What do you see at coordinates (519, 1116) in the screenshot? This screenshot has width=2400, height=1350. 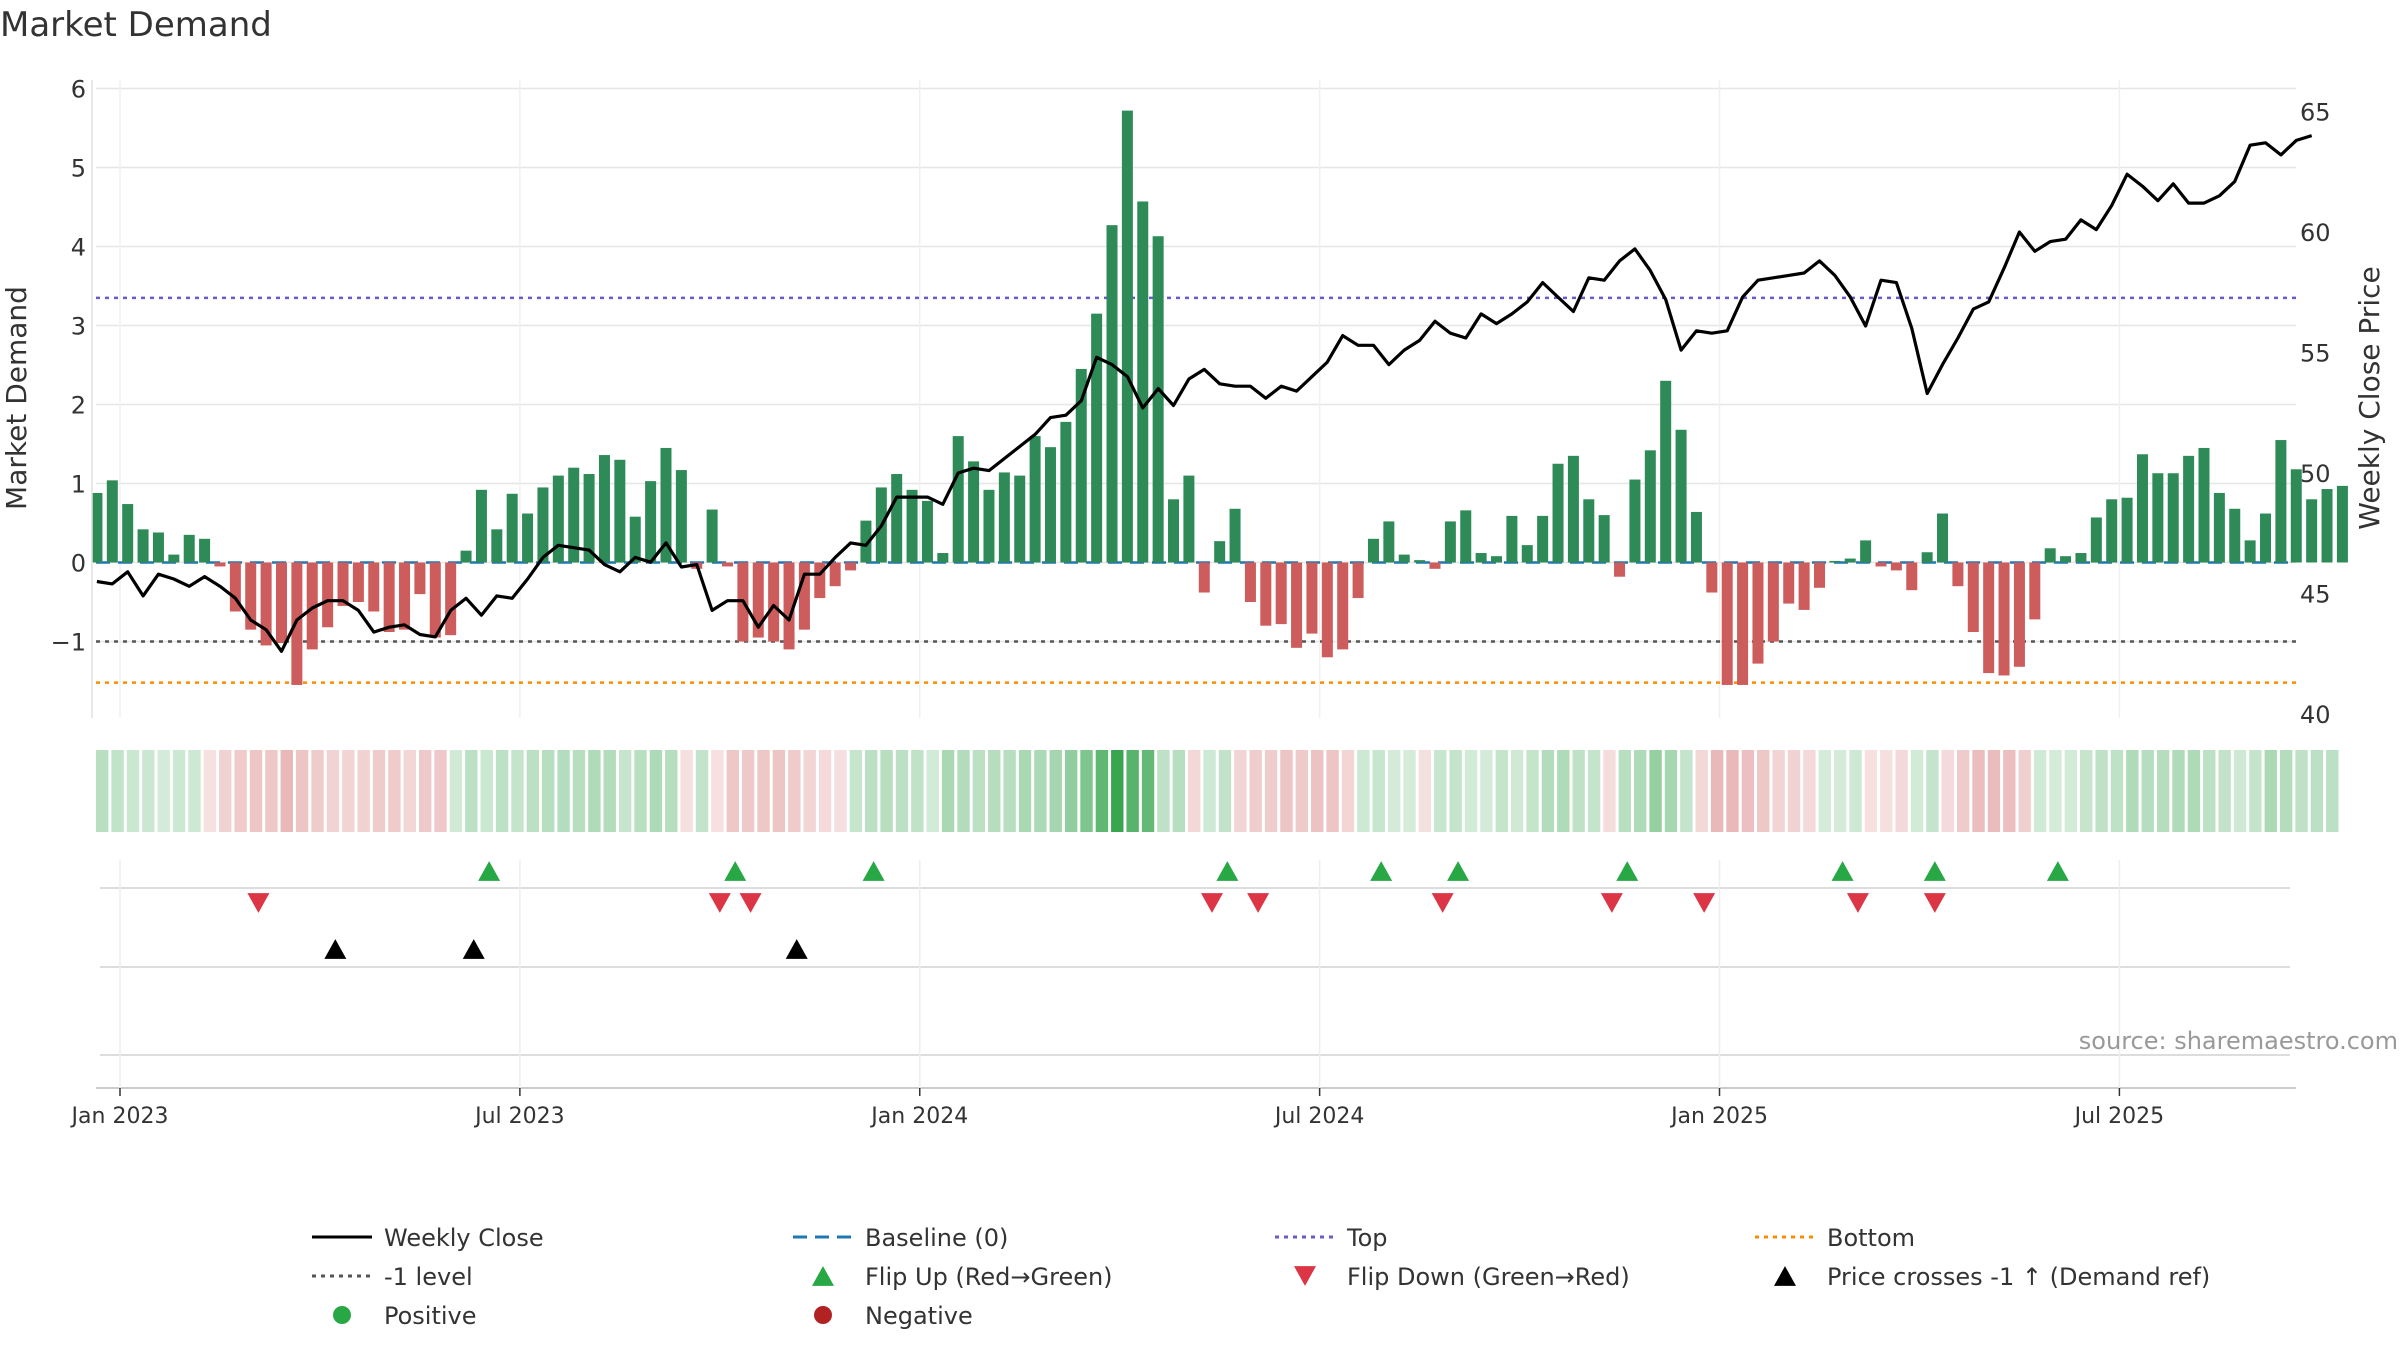 I see `x-tick-label-1: Jul 2023` at bounding box center [519, 1116].